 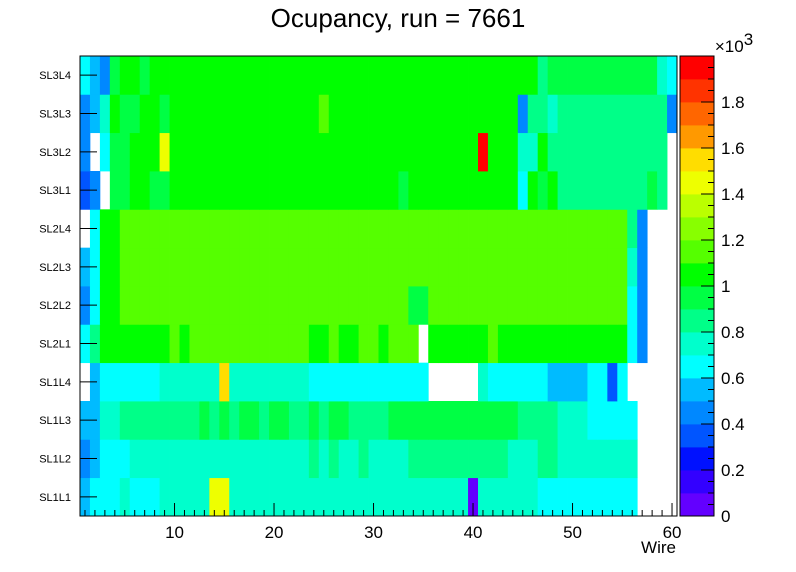 I want to click on colorbar-tick-label: 0.2, so click(x=733, y=470).